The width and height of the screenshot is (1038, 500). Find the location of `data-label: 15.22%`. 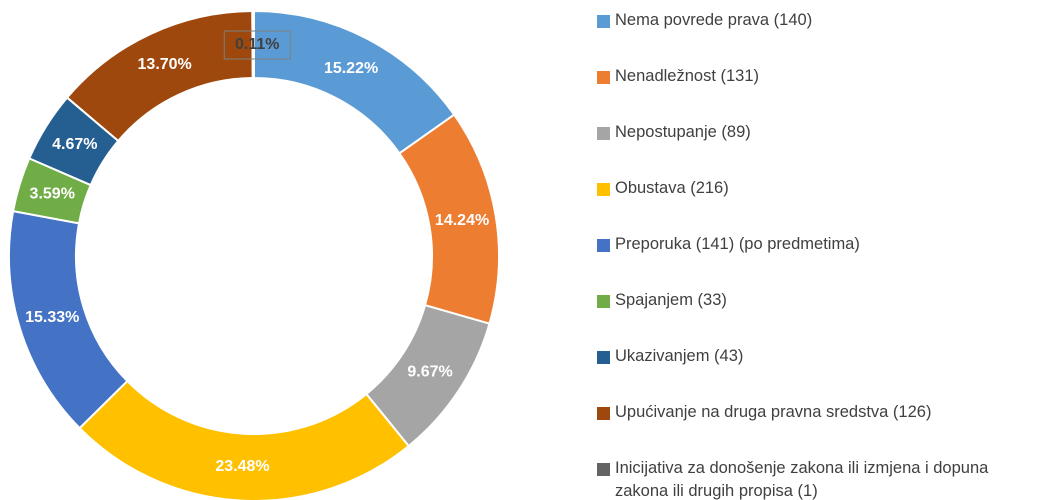

data-label: 15.22% is located at coordinates (351, 68).